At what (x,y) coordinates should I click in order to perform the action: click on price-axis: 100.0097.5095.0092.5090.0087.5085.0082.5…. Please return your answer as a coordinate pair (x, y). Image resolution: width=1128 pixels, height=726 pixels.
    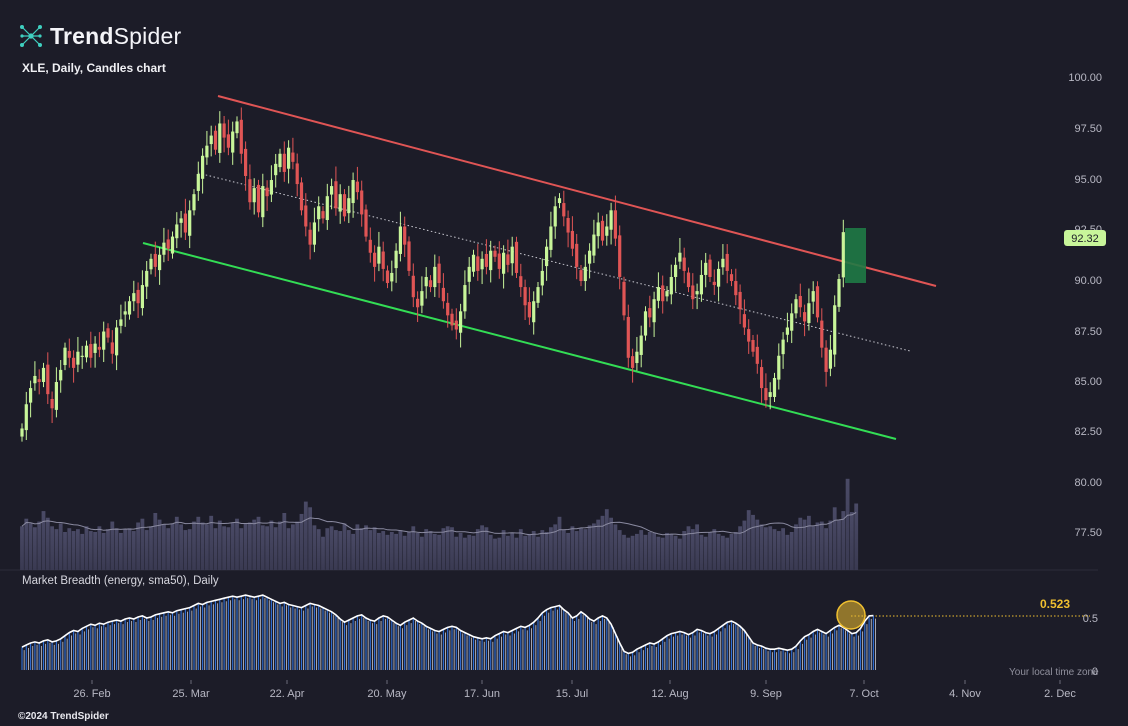
    Looking at the image, I should click on (1085, 305).